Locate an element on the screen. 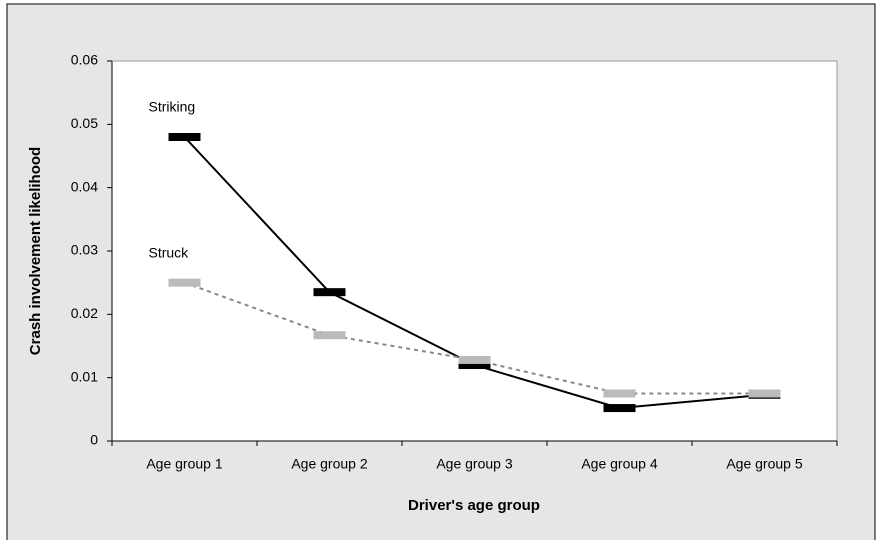 Image resolution: width=878 pixels, height=540 pixels. x-tick-label: Age group 1 is located at coordinates (184, 464).